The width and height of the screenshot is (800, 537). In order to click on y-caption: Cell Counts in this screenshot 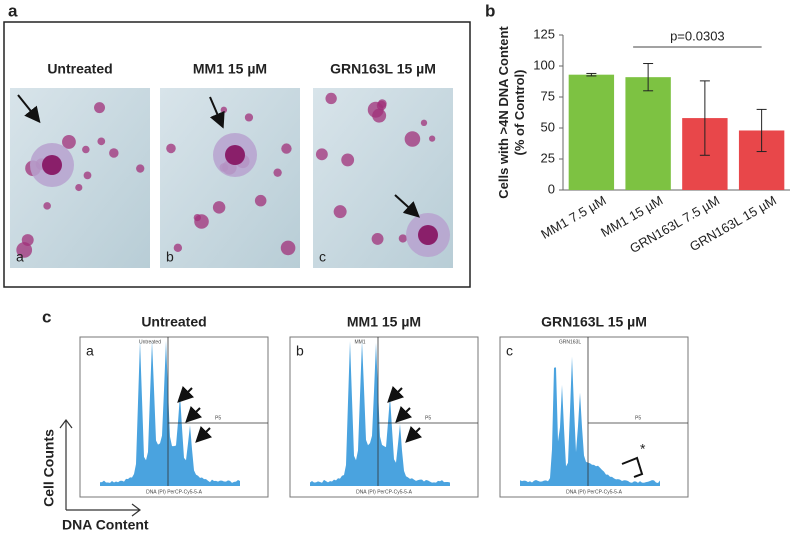, I will do `click(49, 468)`.